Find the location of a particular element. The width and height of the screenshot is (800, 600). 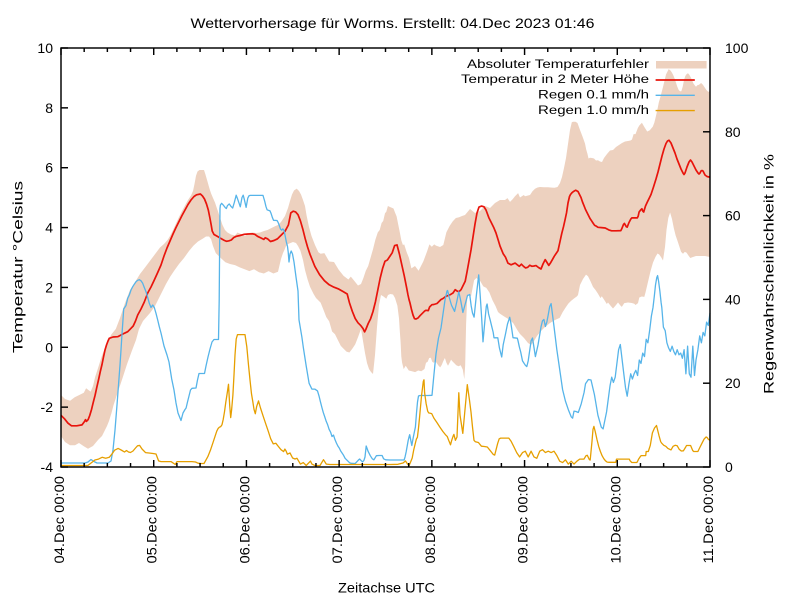

svg-text: 40 is located at coordinates (733, 299).